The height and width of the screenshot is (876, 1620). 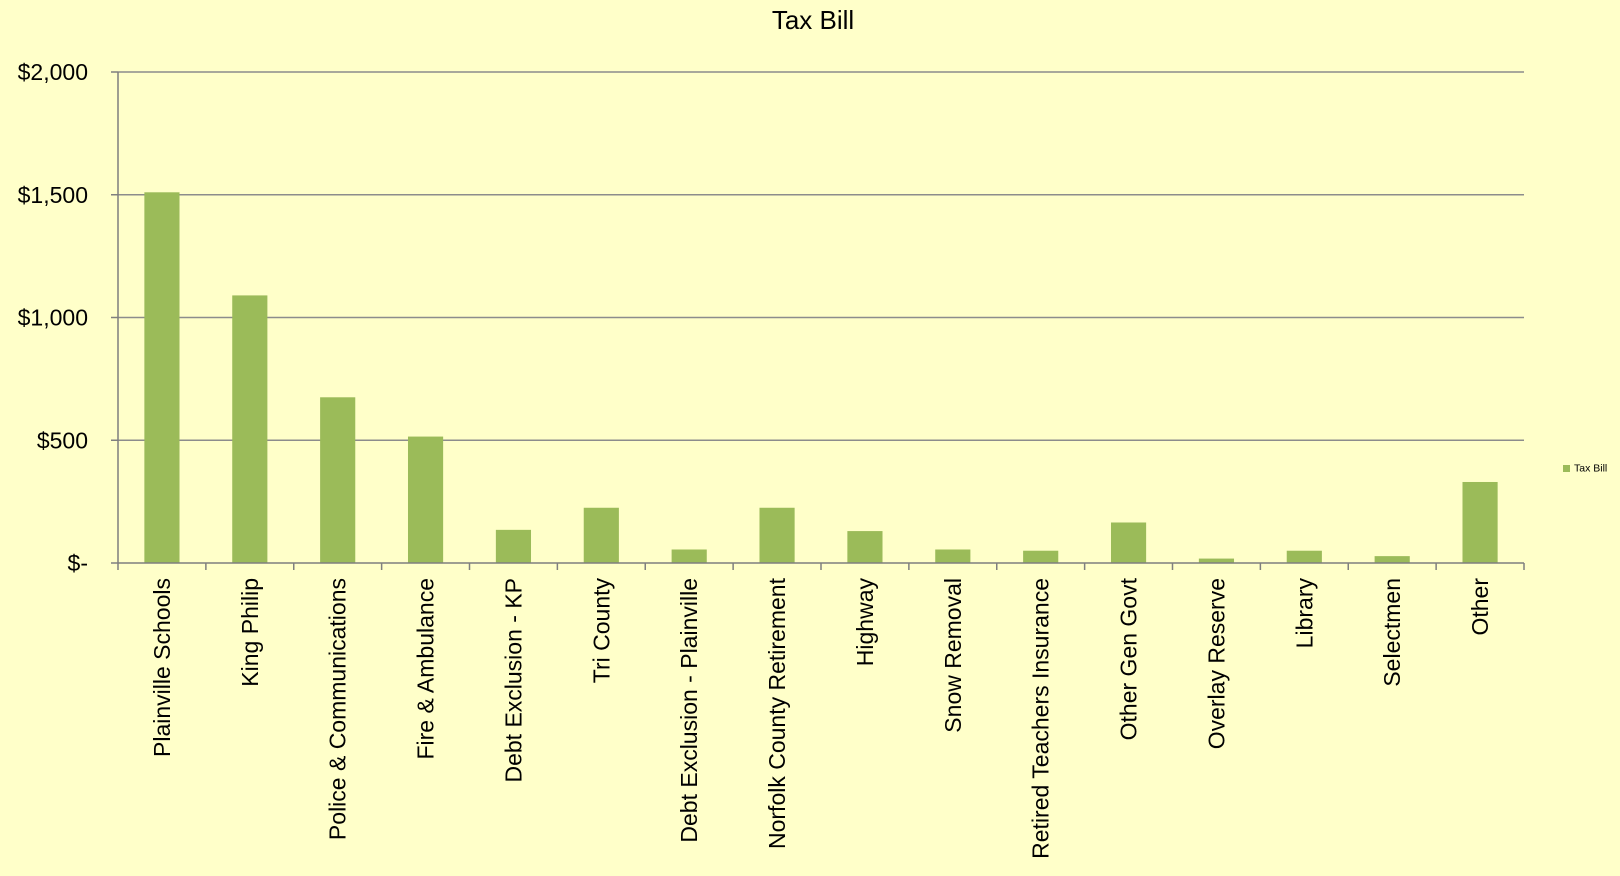 What do you see at coordinates (601, 631) in the screenshot?
I see `x-tick-label: Tri County` at bounding box center [601, 631].